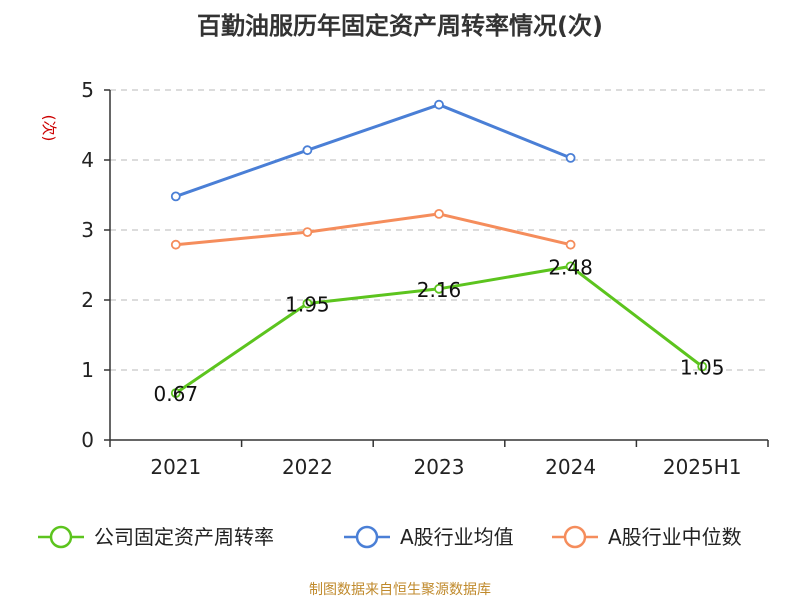 Image resolution: width=800 pixels, height=600 pixels. I want to click on source-note: 制图数据来自恒生聚源数据库, so click(400, 590).